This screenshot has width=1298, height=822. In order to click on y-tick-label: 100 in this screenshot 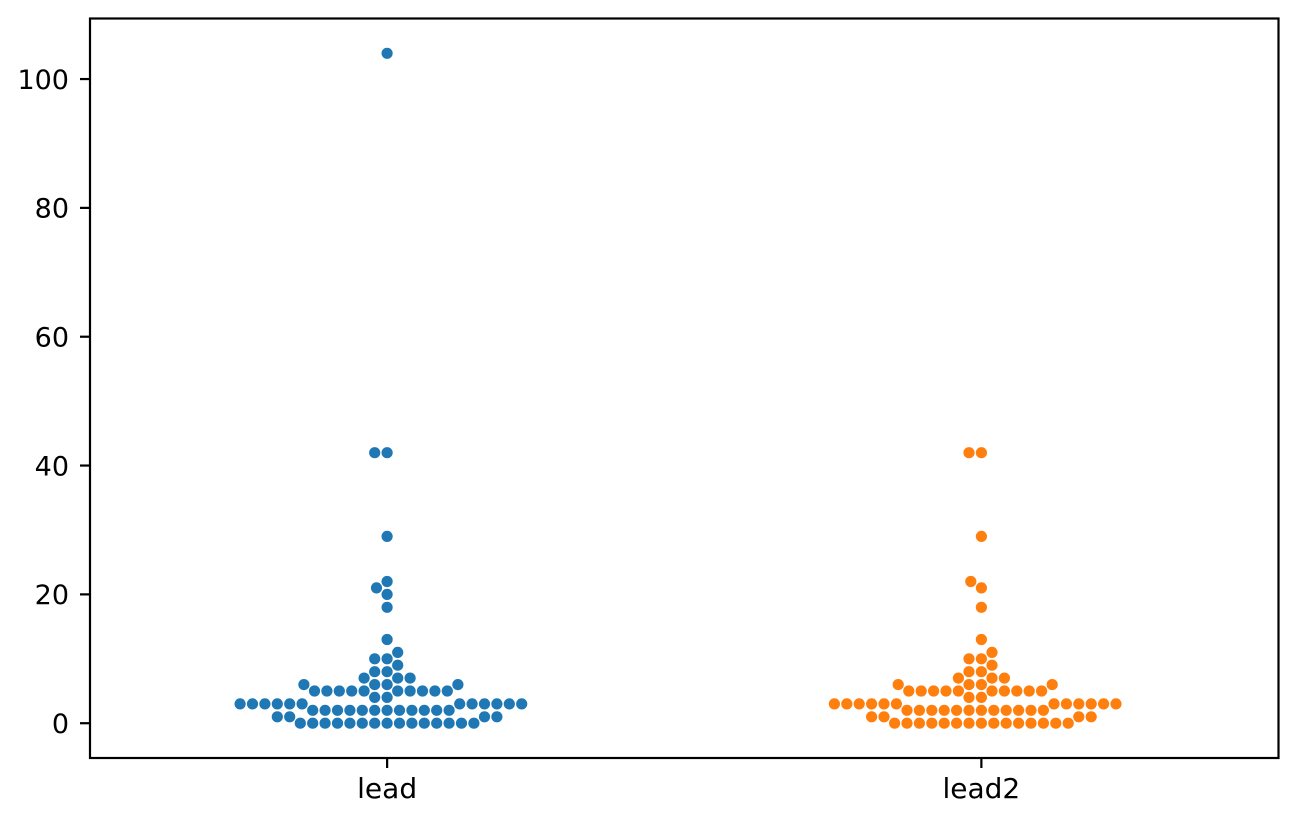, I will do `click(43, 80)`.